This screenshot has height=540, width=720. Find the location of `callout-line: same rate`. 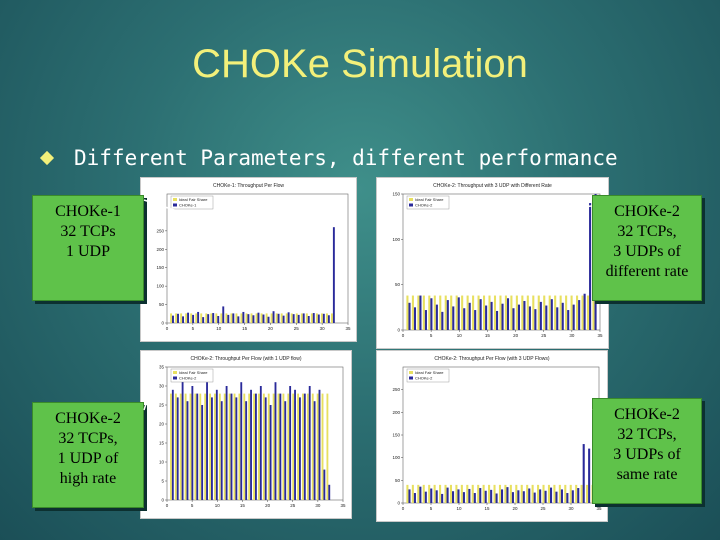

callout-line: same rate is located at coordinates (647, 474).